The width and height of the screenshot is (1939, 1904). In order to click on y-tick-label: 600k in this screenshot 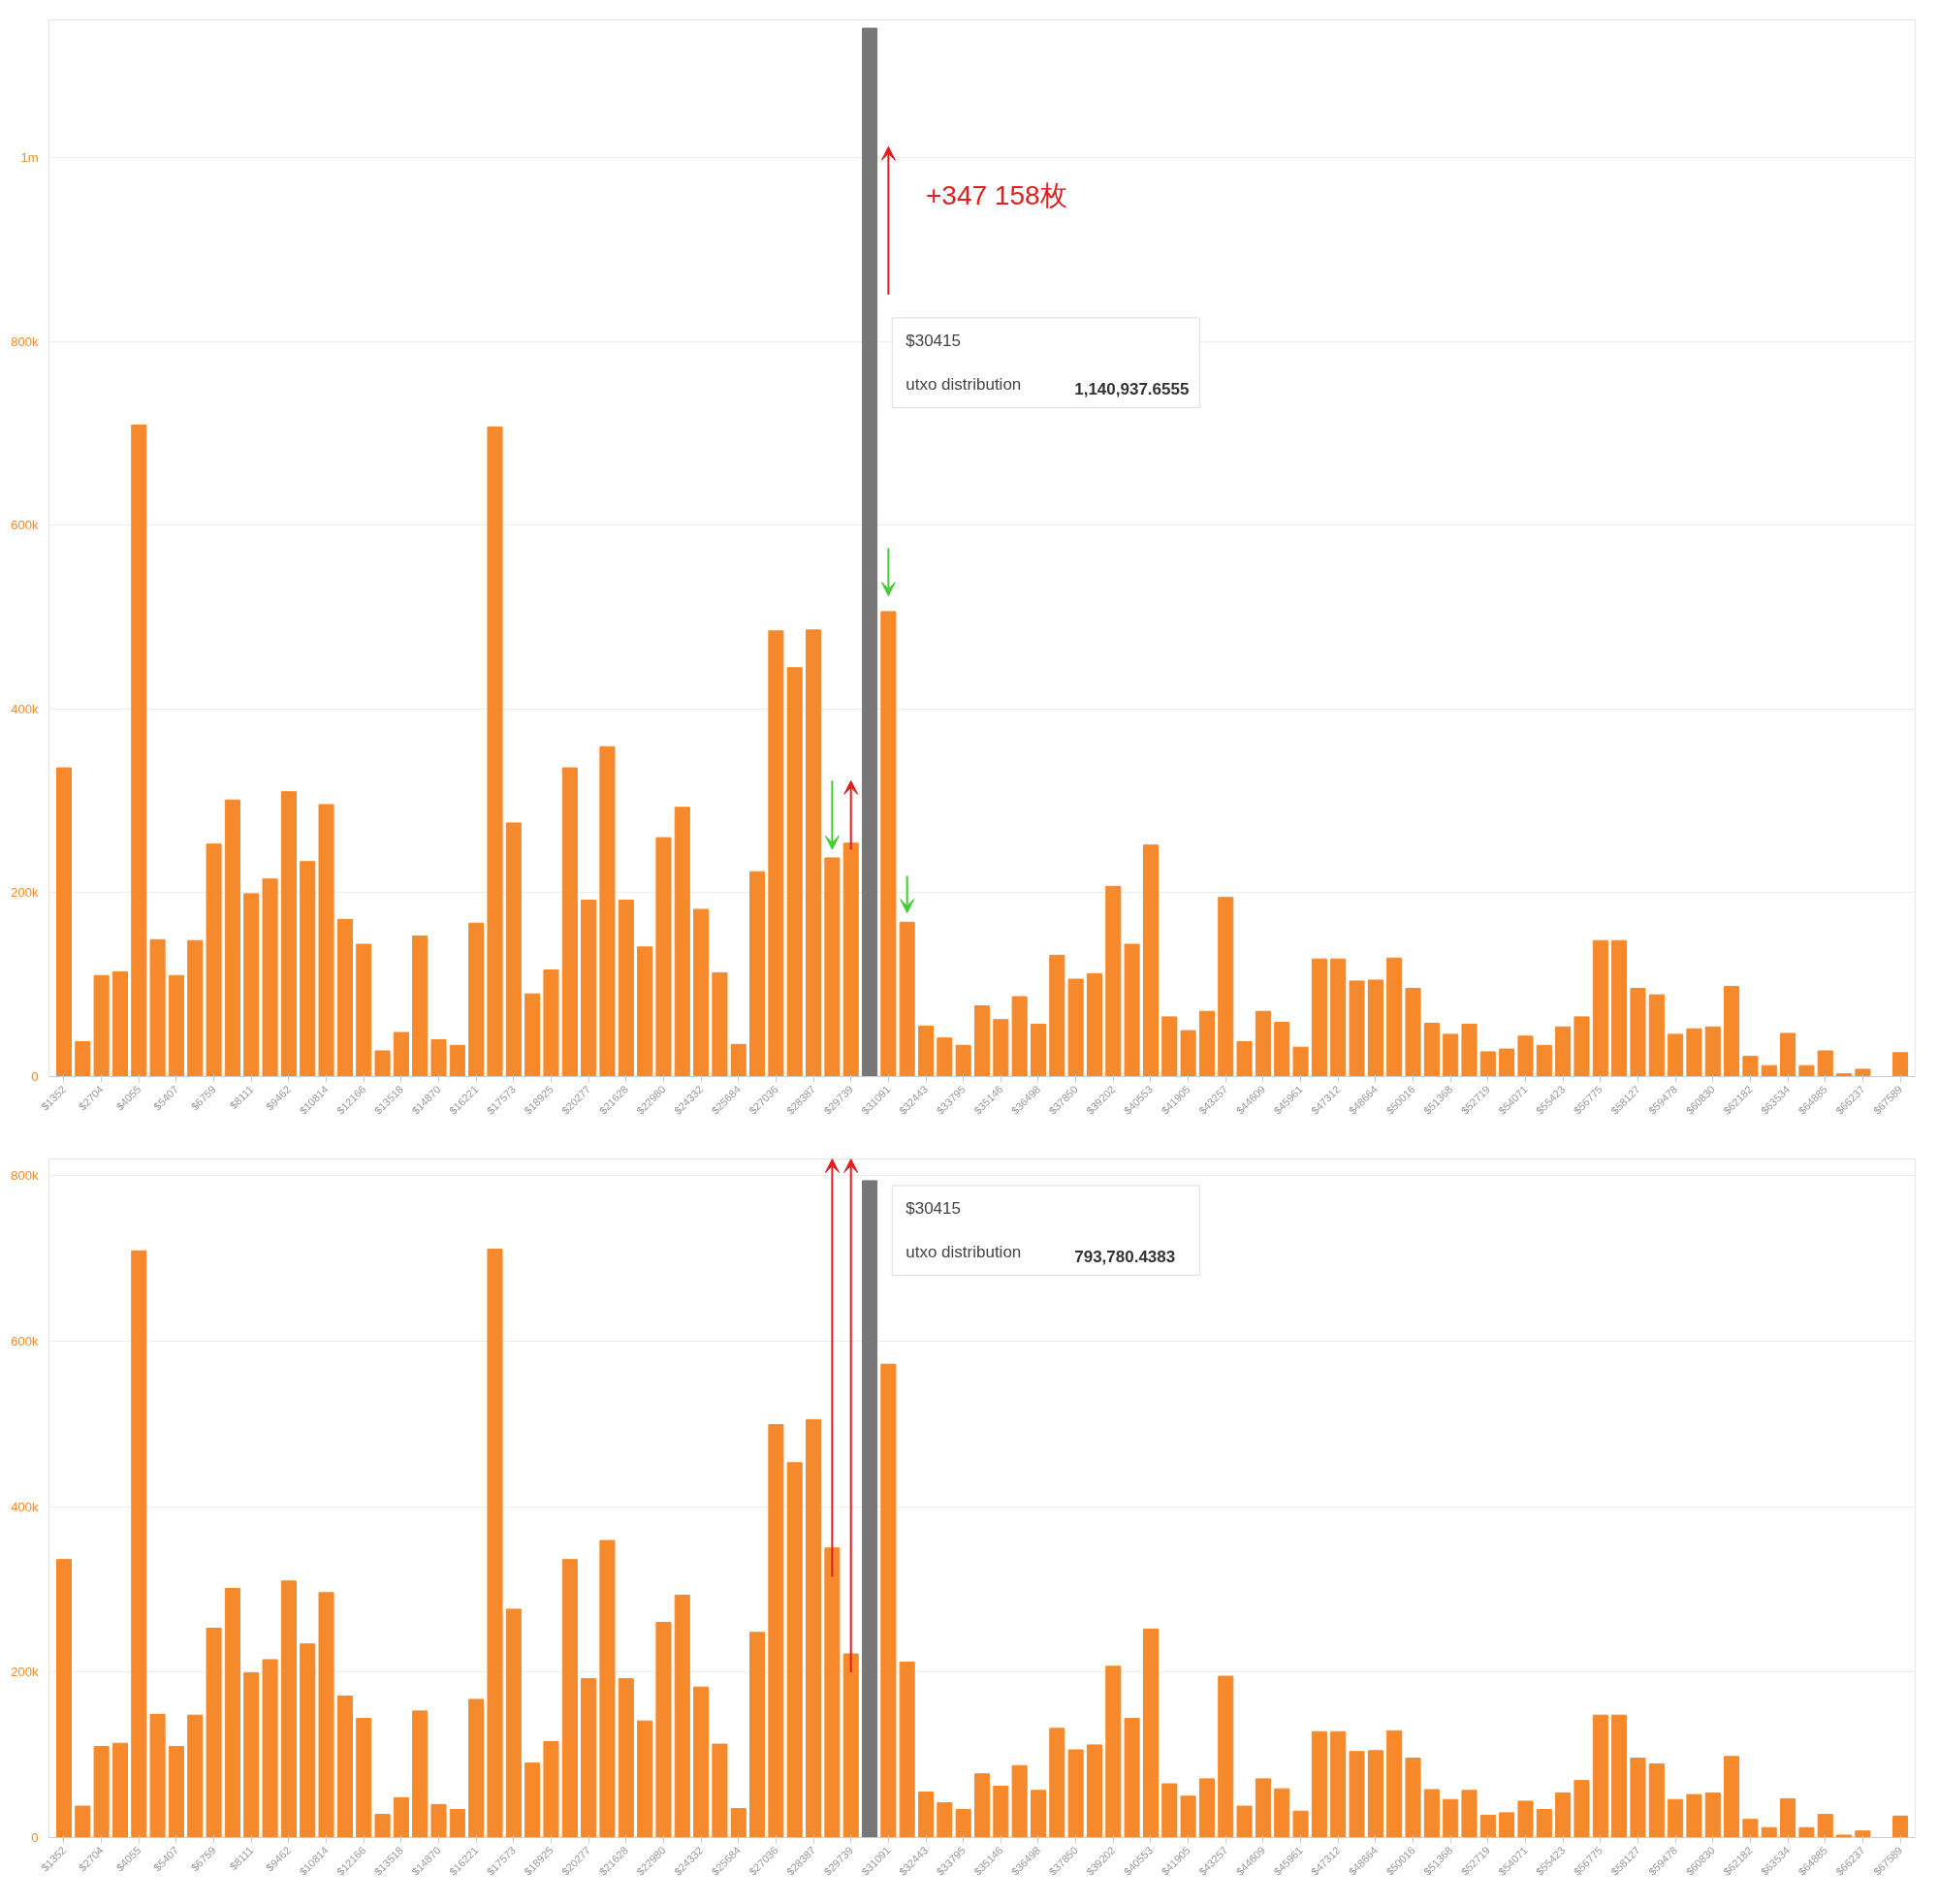, I will do `click(25, 526)`.